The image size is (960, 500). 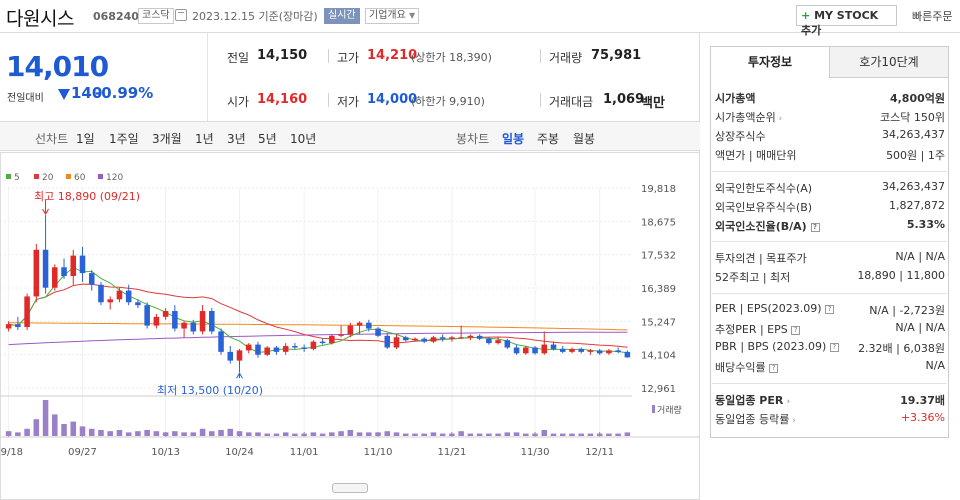 I want to click on section-divider, so click(x=829, y=171).